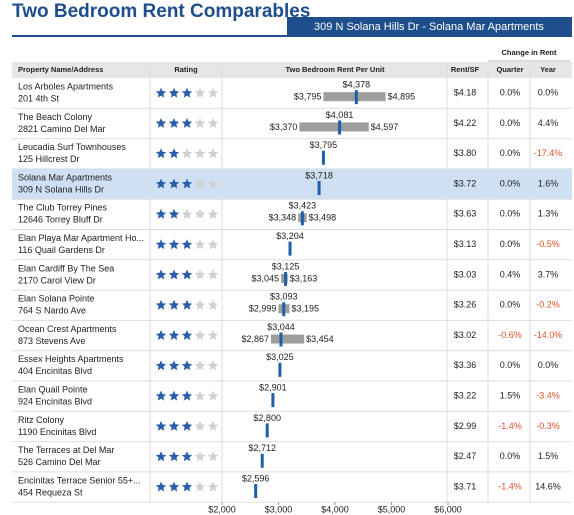  I want to click on subtitle-banner, so click(429, 27).